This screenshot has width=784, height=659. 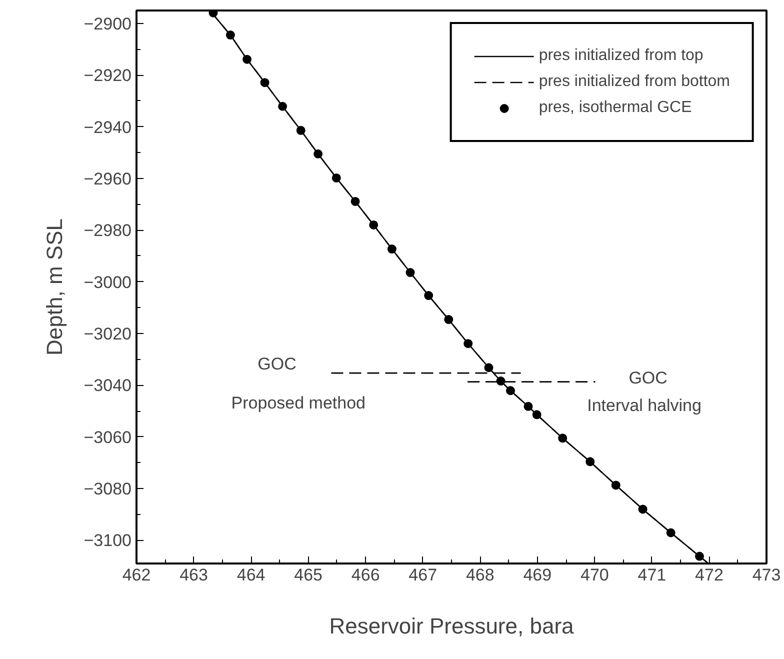 What do you see at coordinates (54, 287) in the screenshot?
I see `y-axis-title: Depth, m SSL` at bounding box center [54, 287].